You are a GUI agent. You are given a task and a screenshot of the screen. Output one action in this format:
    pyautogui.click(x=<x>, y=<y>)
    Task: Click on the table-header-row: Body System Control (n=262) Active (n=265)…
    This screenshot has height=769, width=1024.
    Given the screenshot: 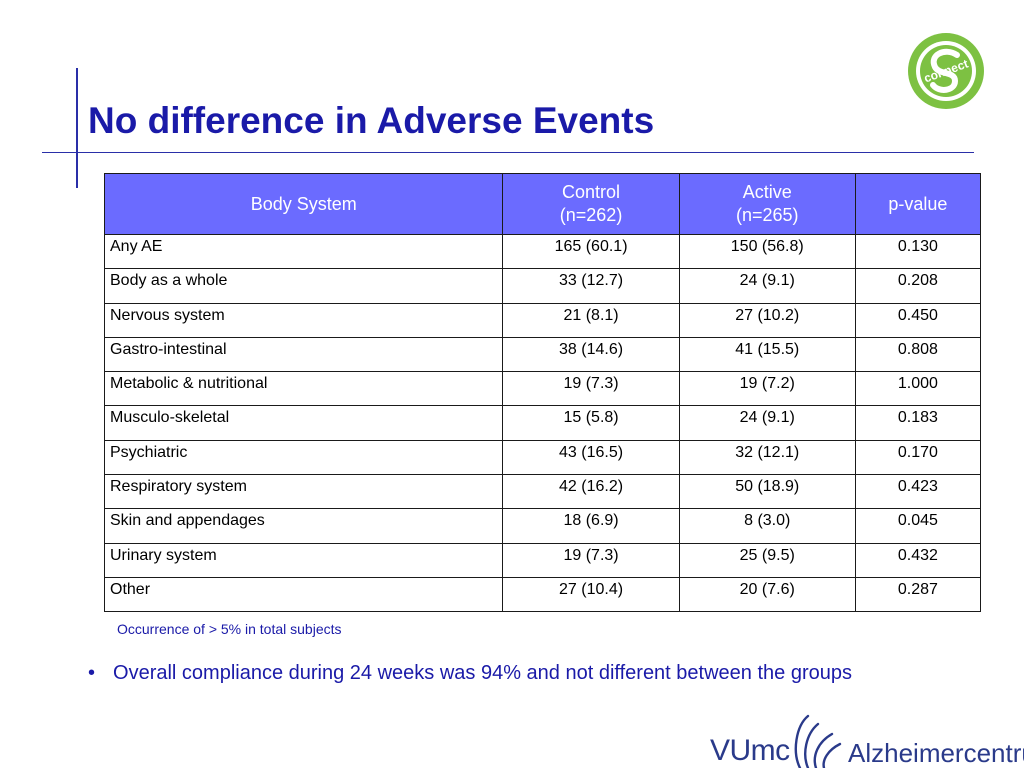 What is the action you would take?
    pyautogui.click(x=542, y=204)
    